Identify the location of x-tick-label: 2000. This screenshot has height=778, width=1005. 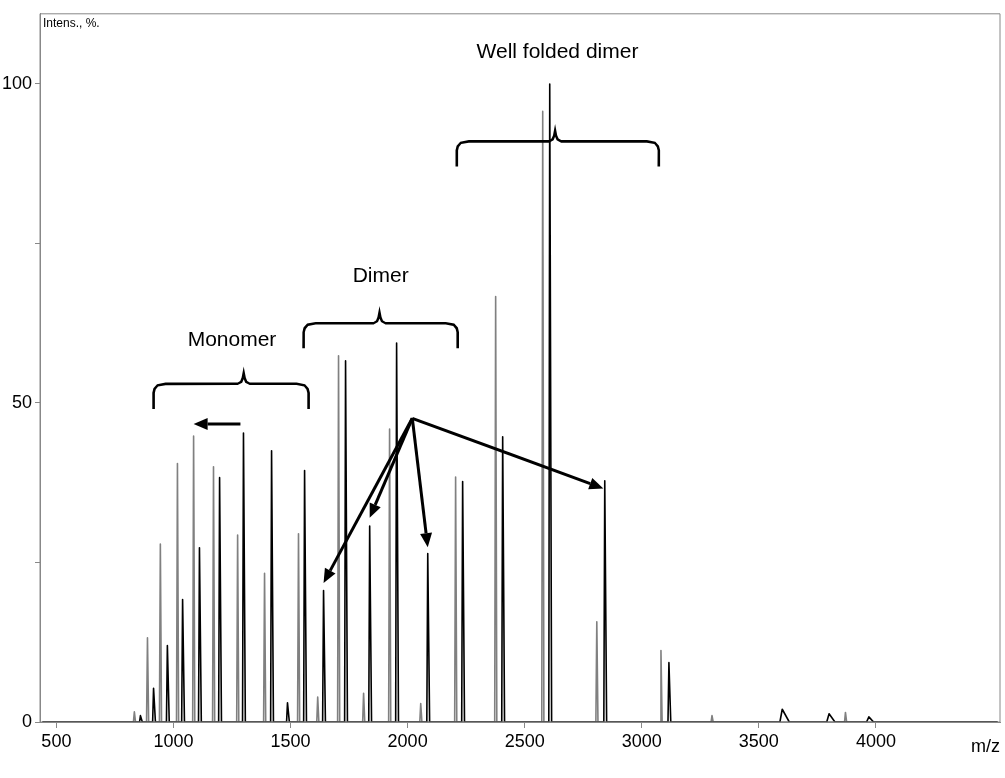
(407, 740).